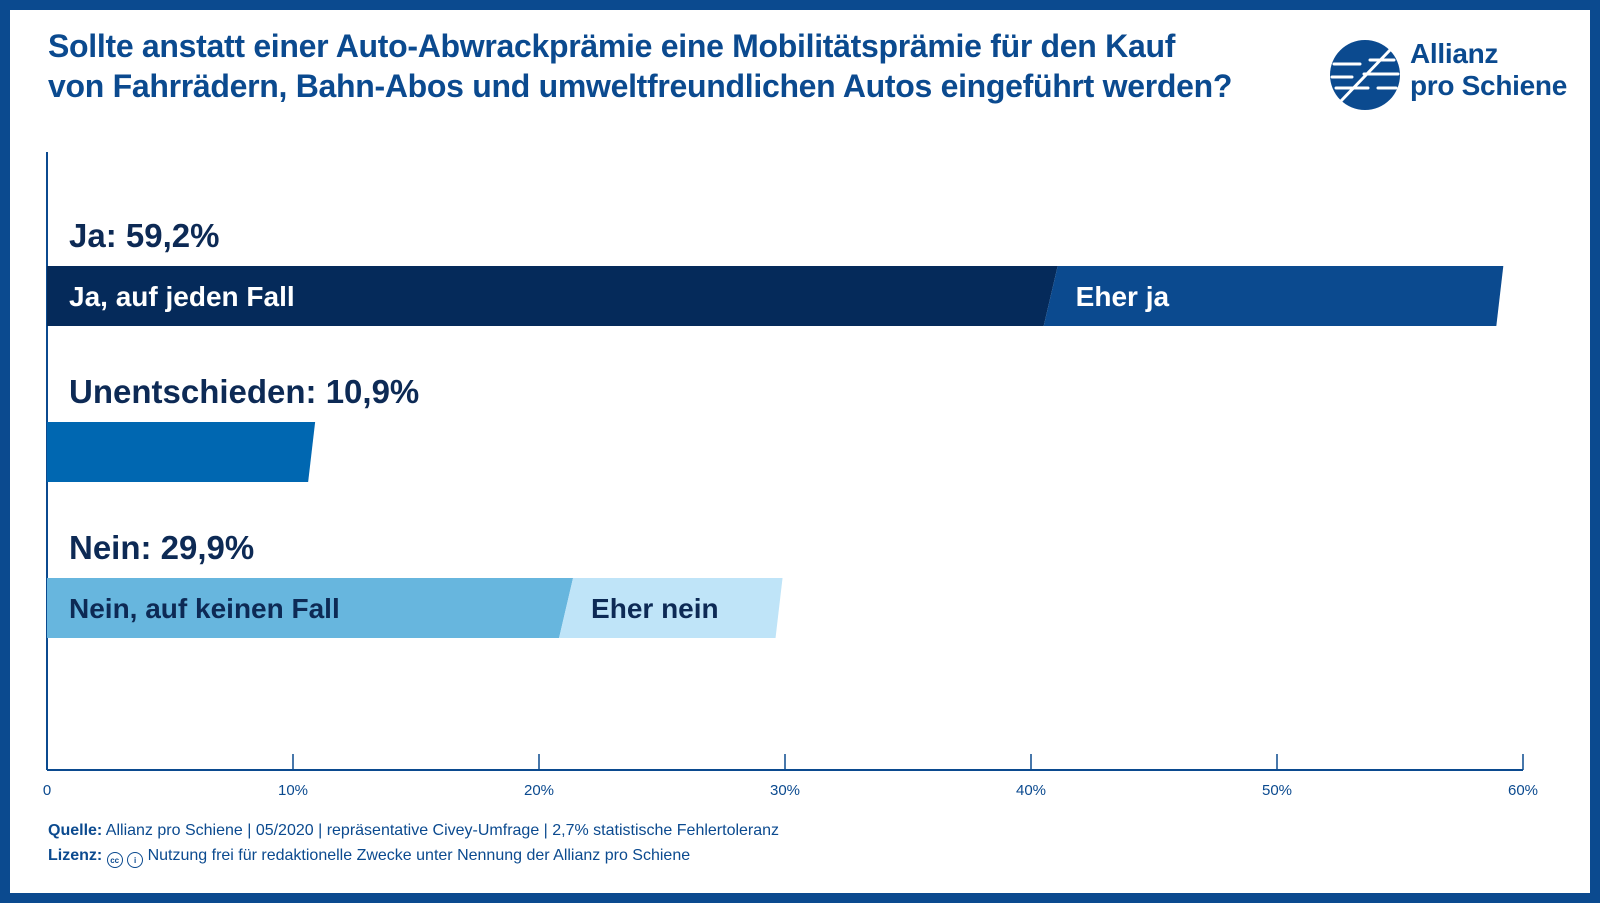 The image size is (1600, 903). Describe the element at coordinates (204, 608) in the screenshot. I see `bar-segment-label: Nein, auf keinen Fall` at that location.